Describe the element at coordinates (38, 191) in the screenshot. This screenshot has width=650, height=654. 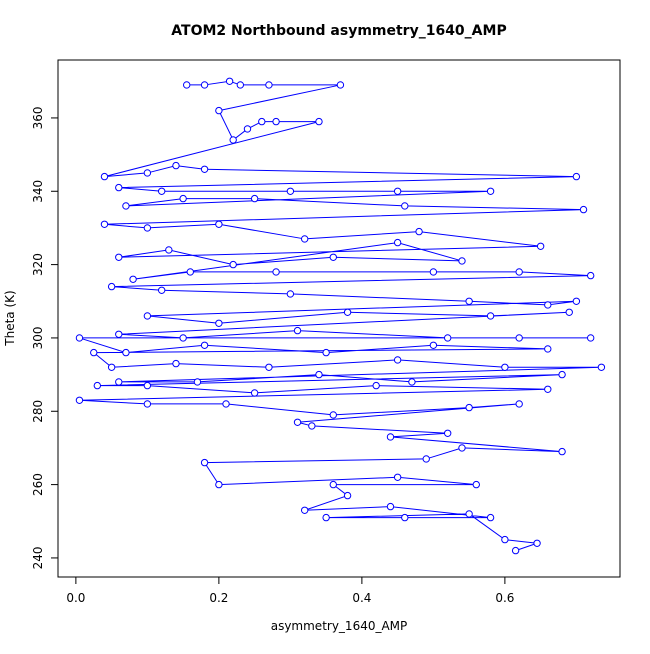
I see `y-tick-label: 340` at that location.